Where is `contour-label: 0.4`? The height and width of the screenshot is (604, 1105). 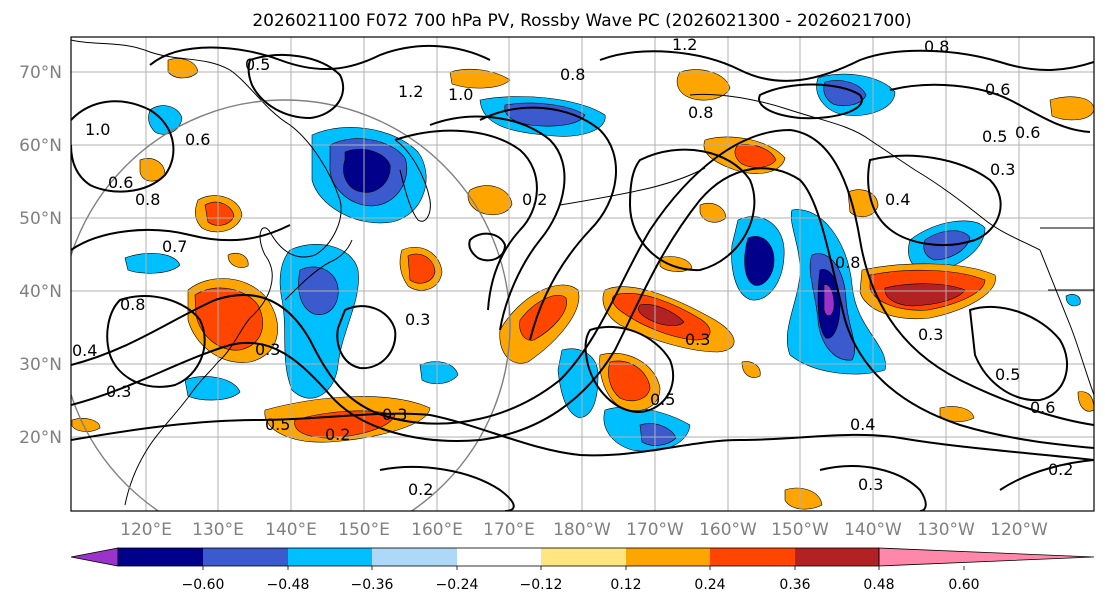
contour-label: 0.4 is located at coordinates (84, 350).